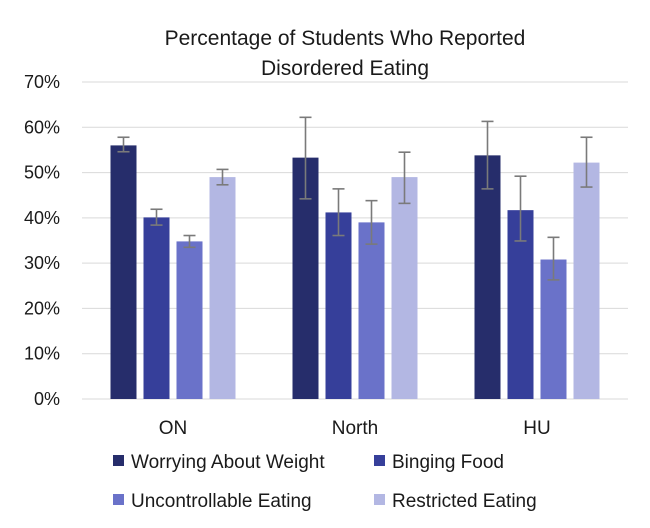 This screenshot has height=528, width=650. Describe the element at coordinates (42, 127) in the screenshot. I see `y-tick-label: 60%` at that location.